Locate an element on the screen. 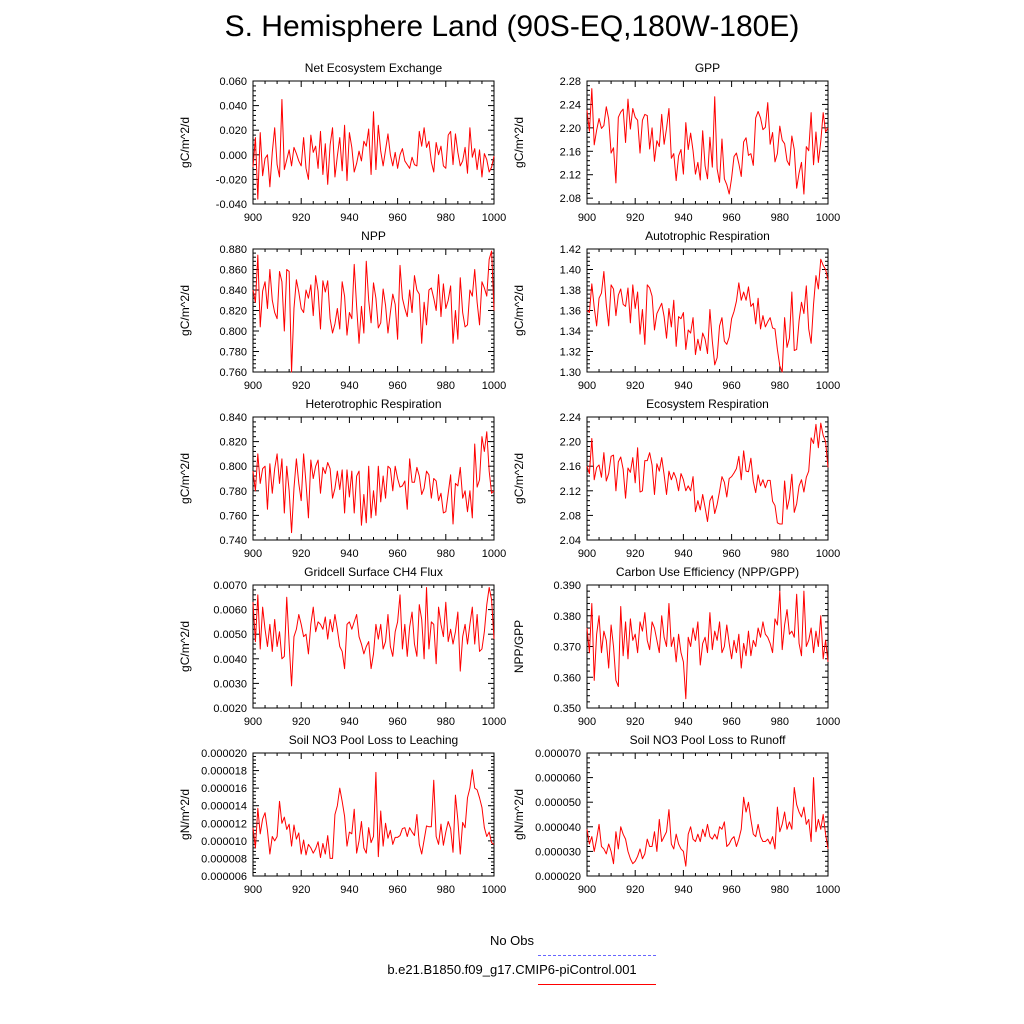 This screenshot has height=1024, width=1024. chart-title: Soil NO3 Pool Loss to Leaching is located at coordinates (373, 740).